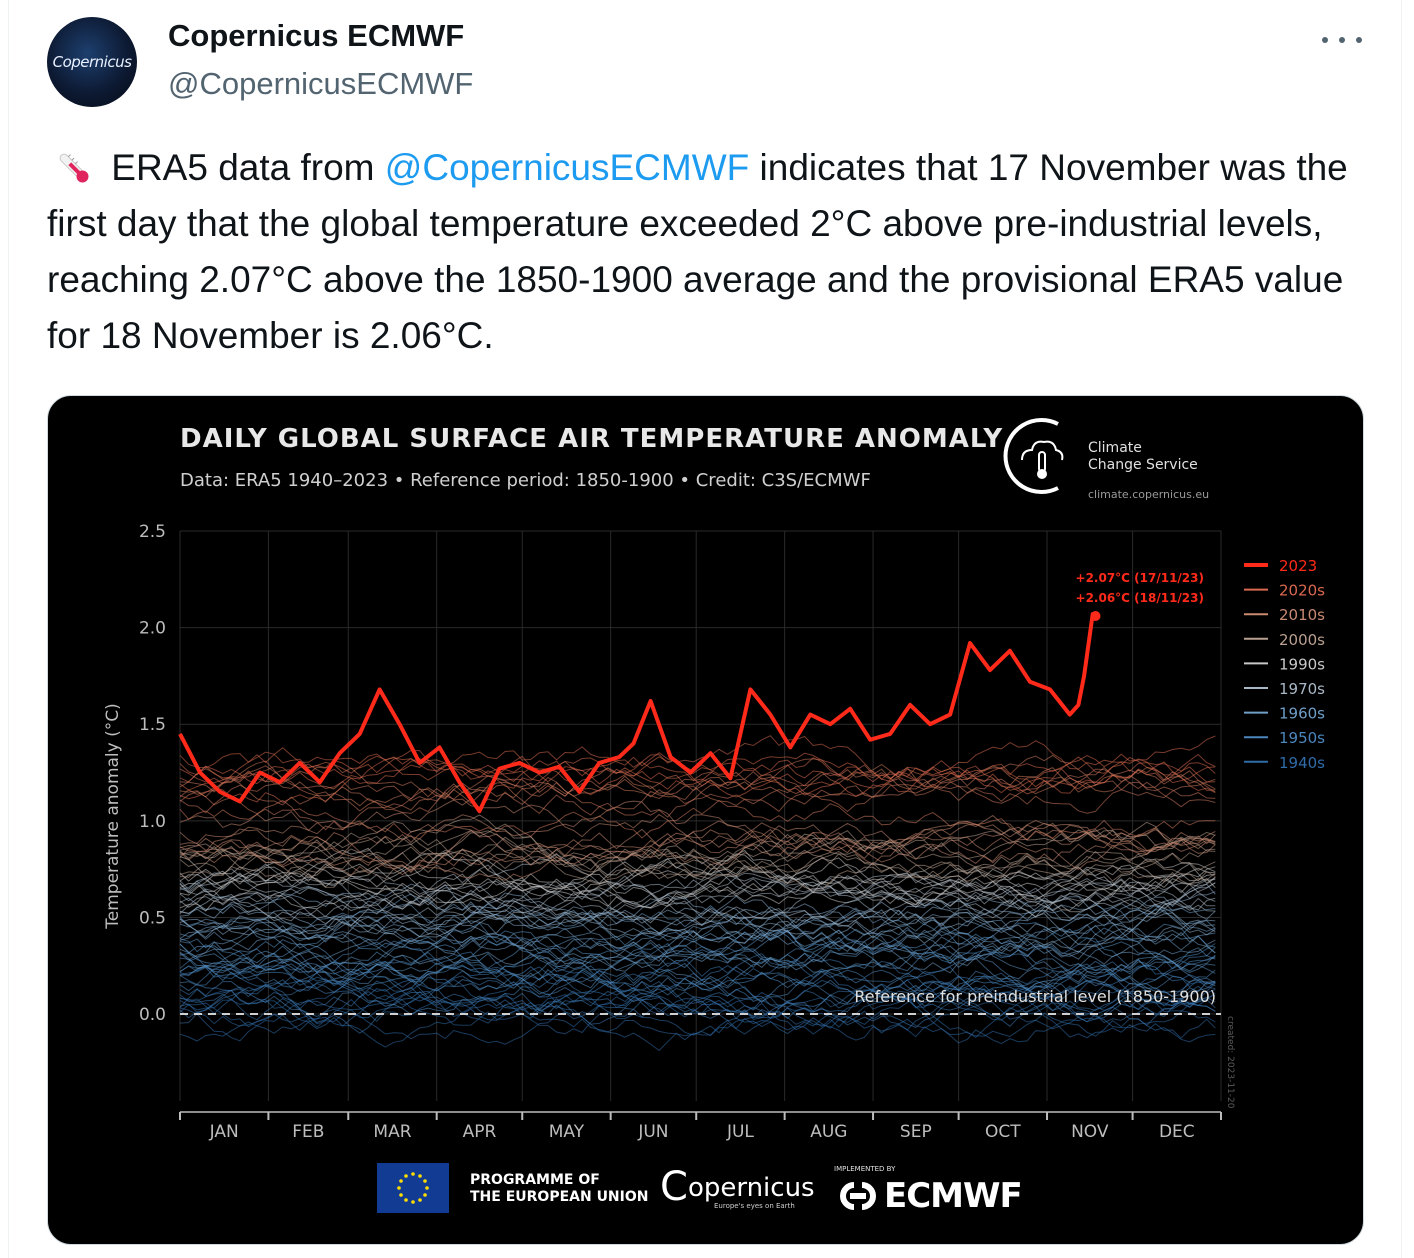 The image size is (1414, 1258). Describe the element at coordinates (392, 1132) in the screenshot. I see `x-tick-label: MAR` at that location.